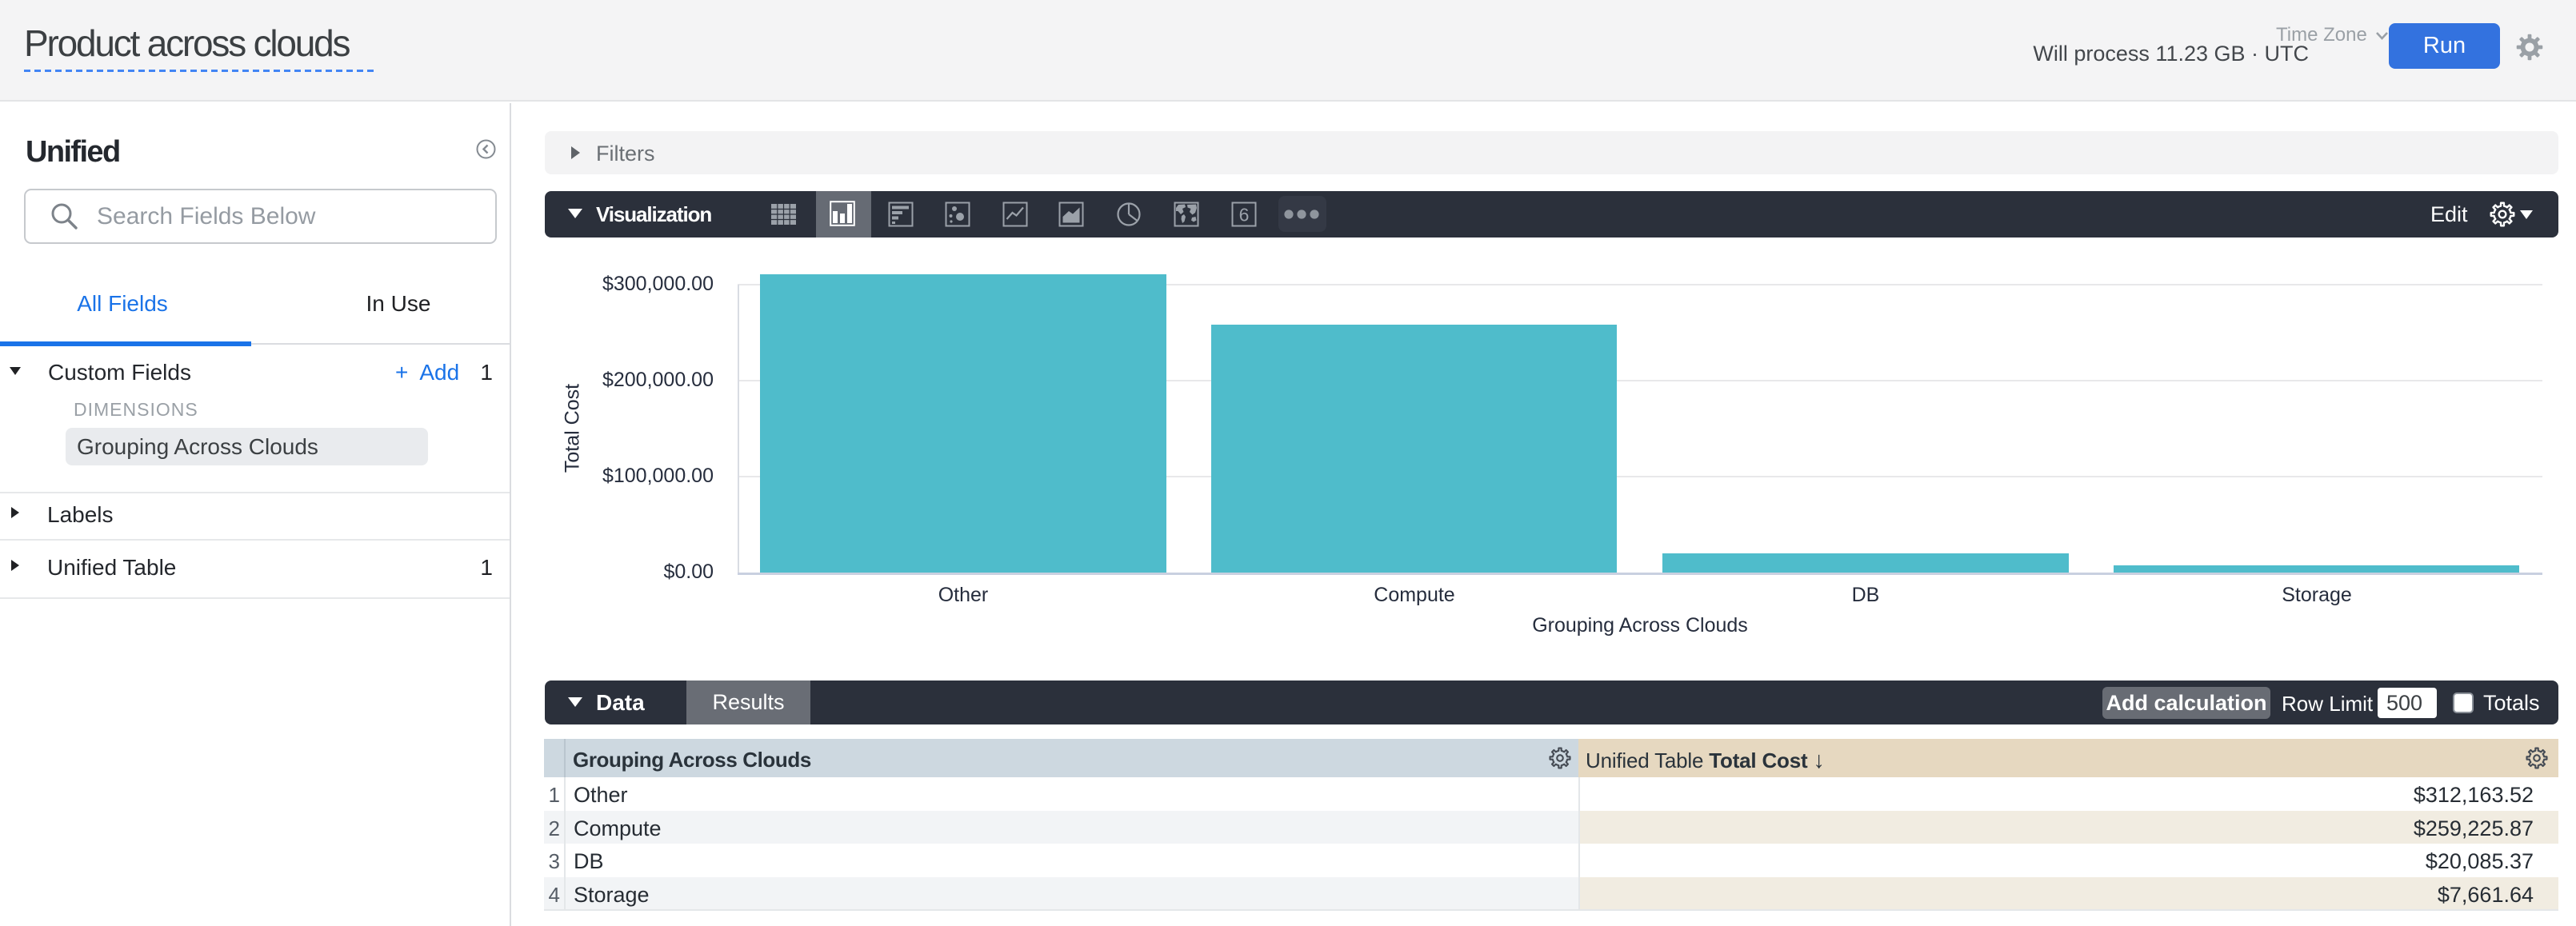  Describe the element at coordinates (1244, 215) in the screenshot. I see `svg-text: 6` at that location.